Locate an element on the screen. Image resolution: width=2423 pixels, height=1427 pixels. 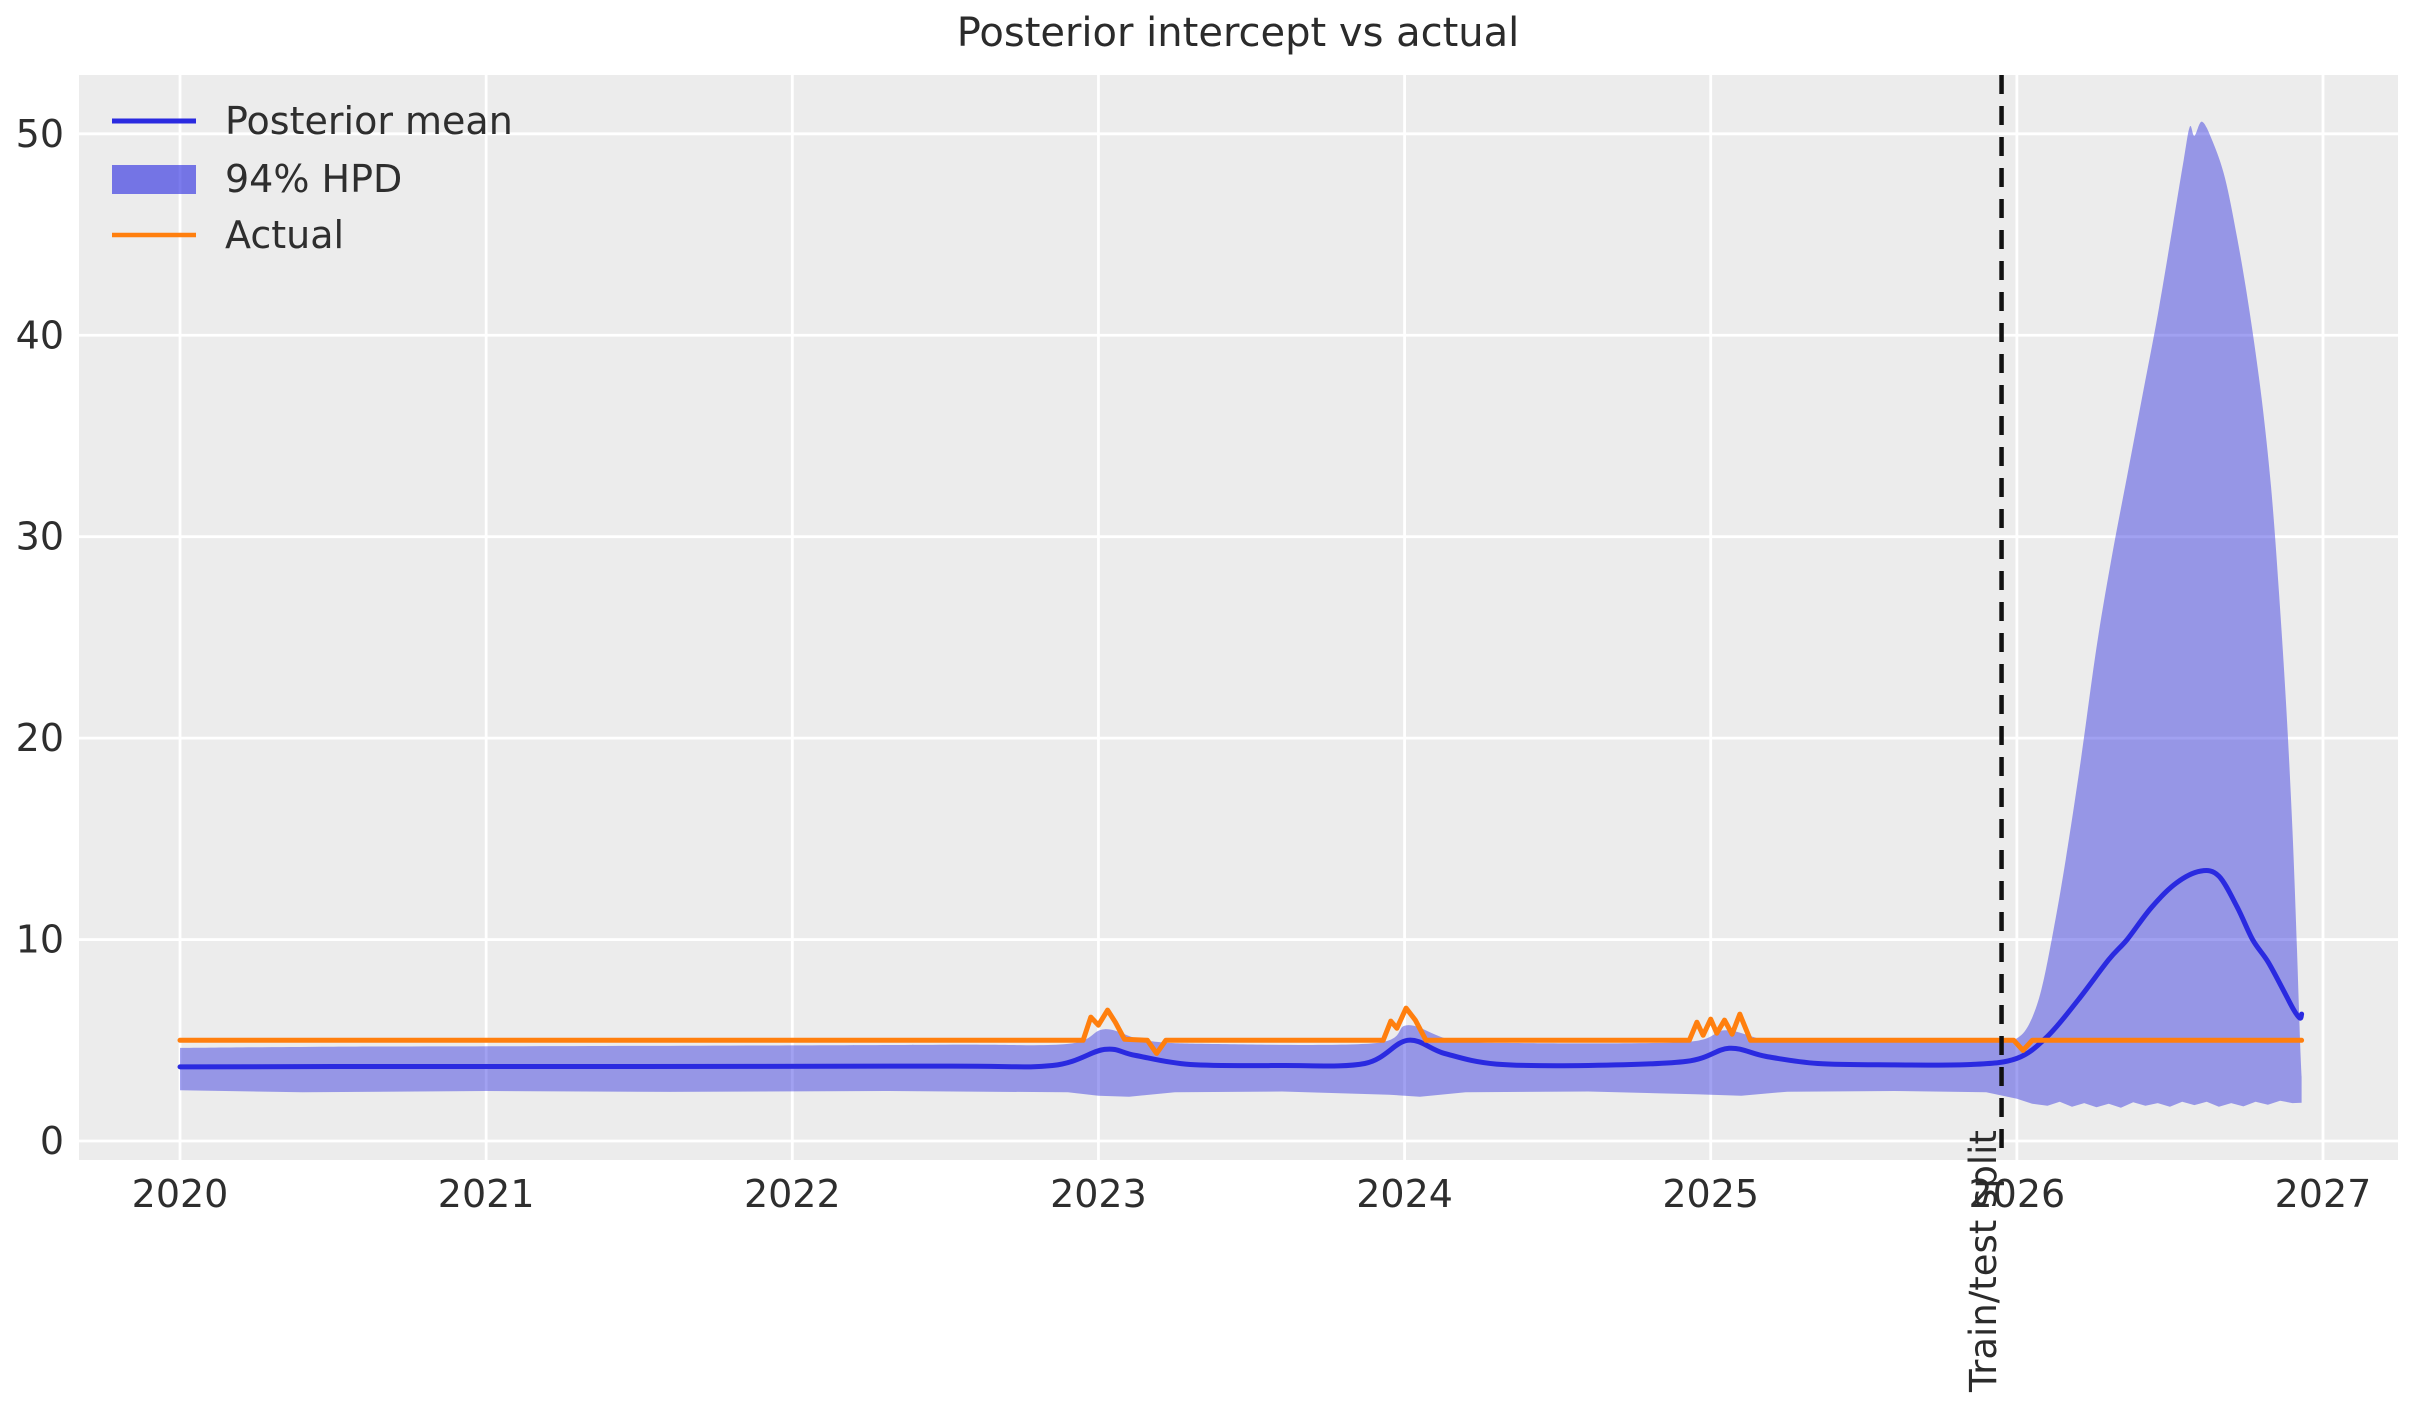
series-lines-layer is located at coordinates (1241, 969).